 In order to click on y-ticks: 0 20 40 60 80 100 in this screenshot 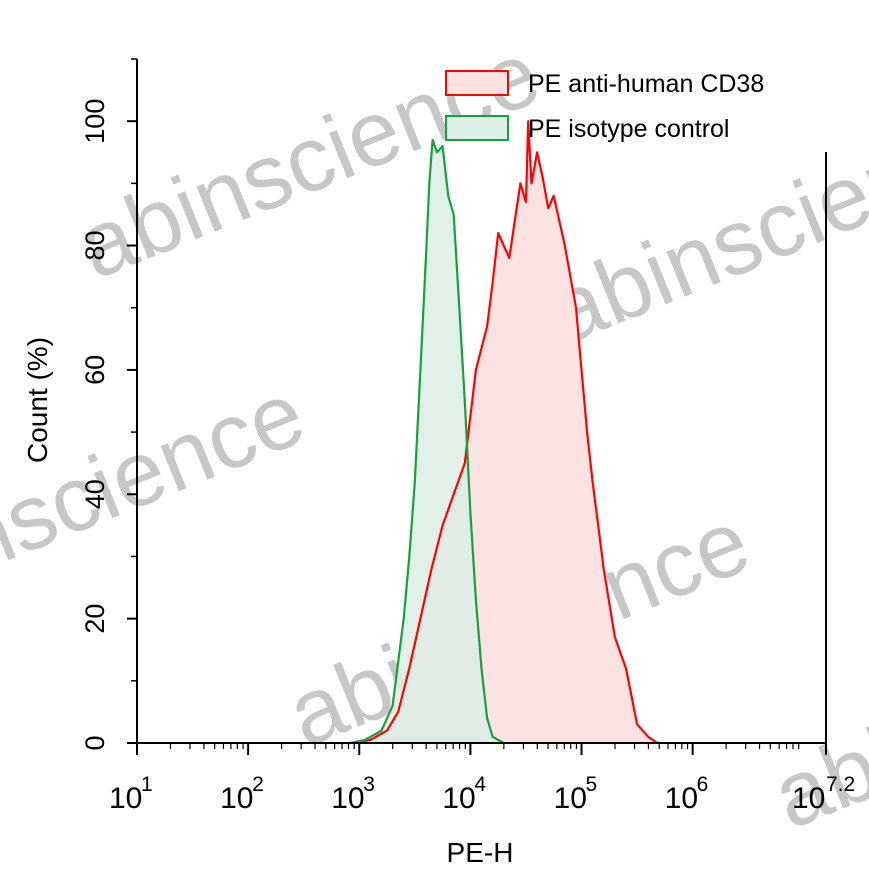, I will do `click(108, 404)`.